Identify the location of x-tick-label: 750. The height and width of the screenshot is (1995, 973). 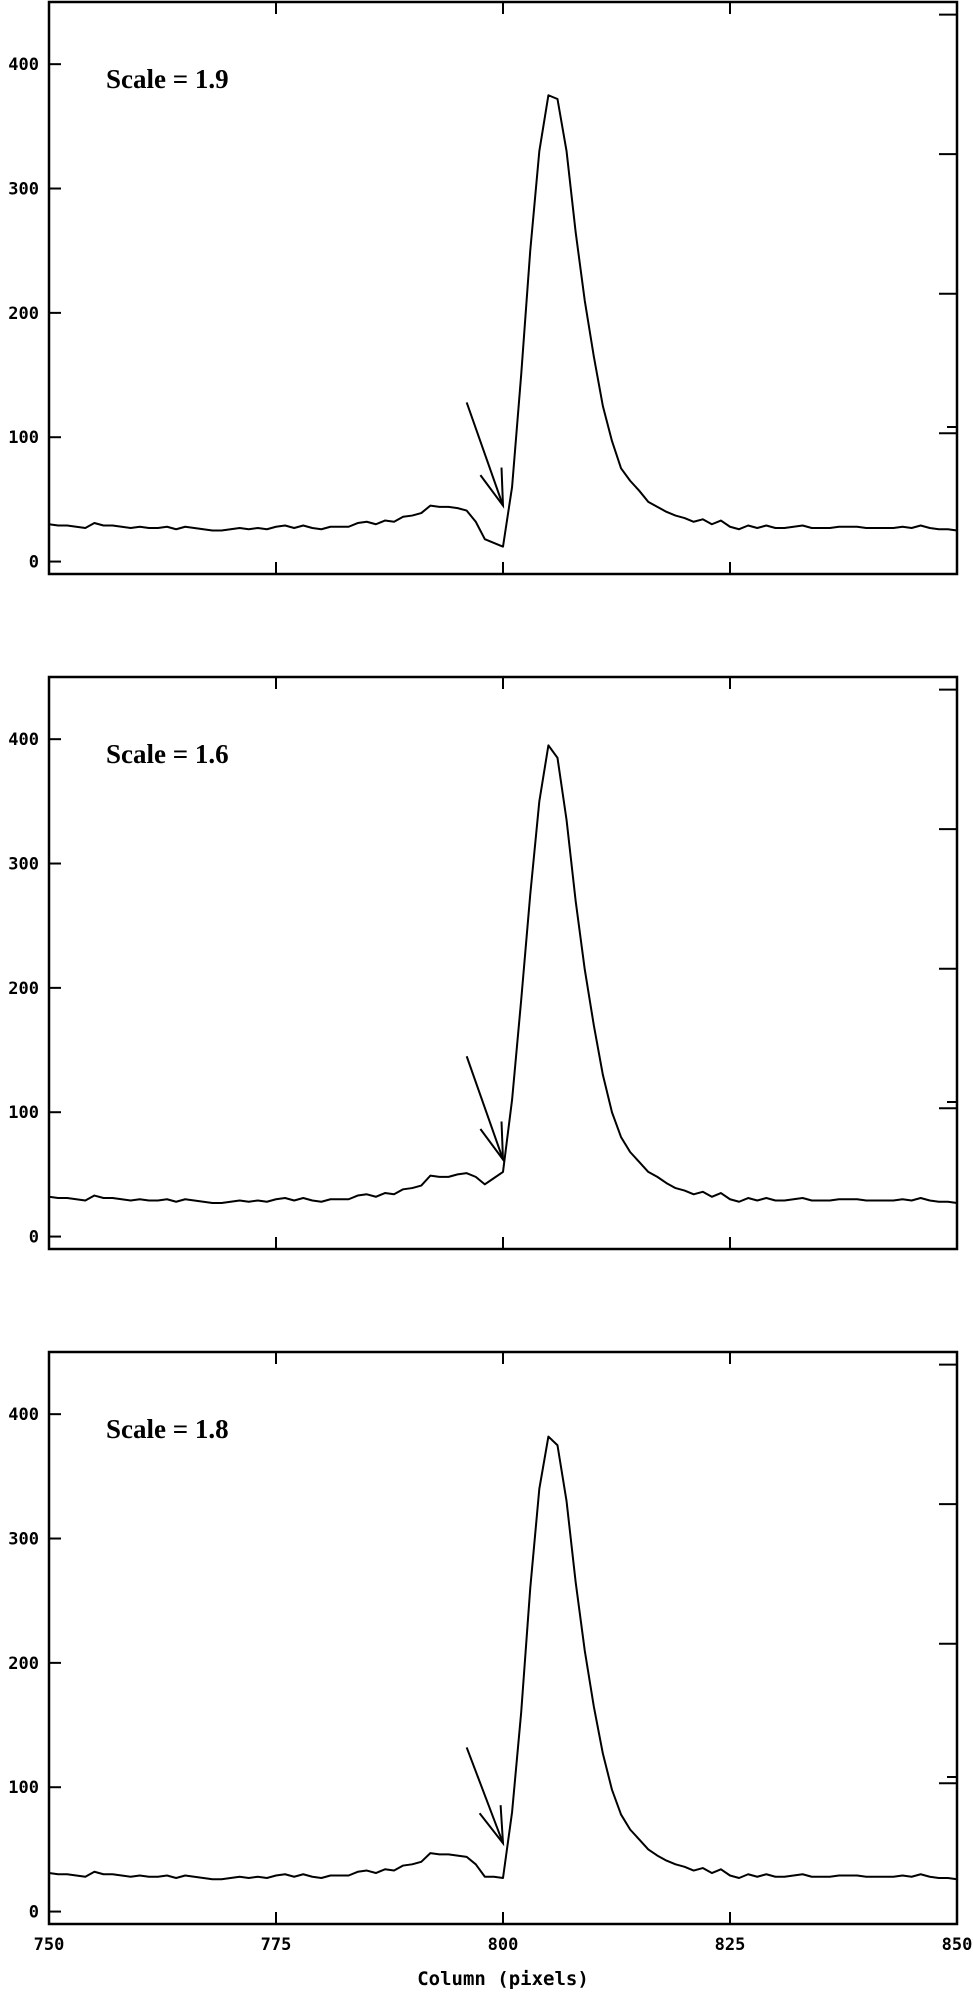
(49, 1945).